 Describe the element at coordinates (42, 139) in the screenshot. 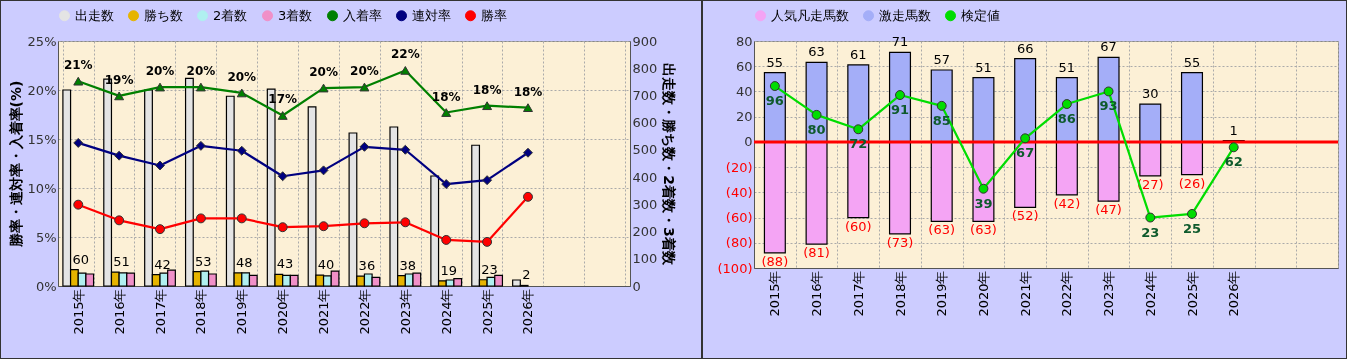

I see `y-tick-label: 15%` at that location.